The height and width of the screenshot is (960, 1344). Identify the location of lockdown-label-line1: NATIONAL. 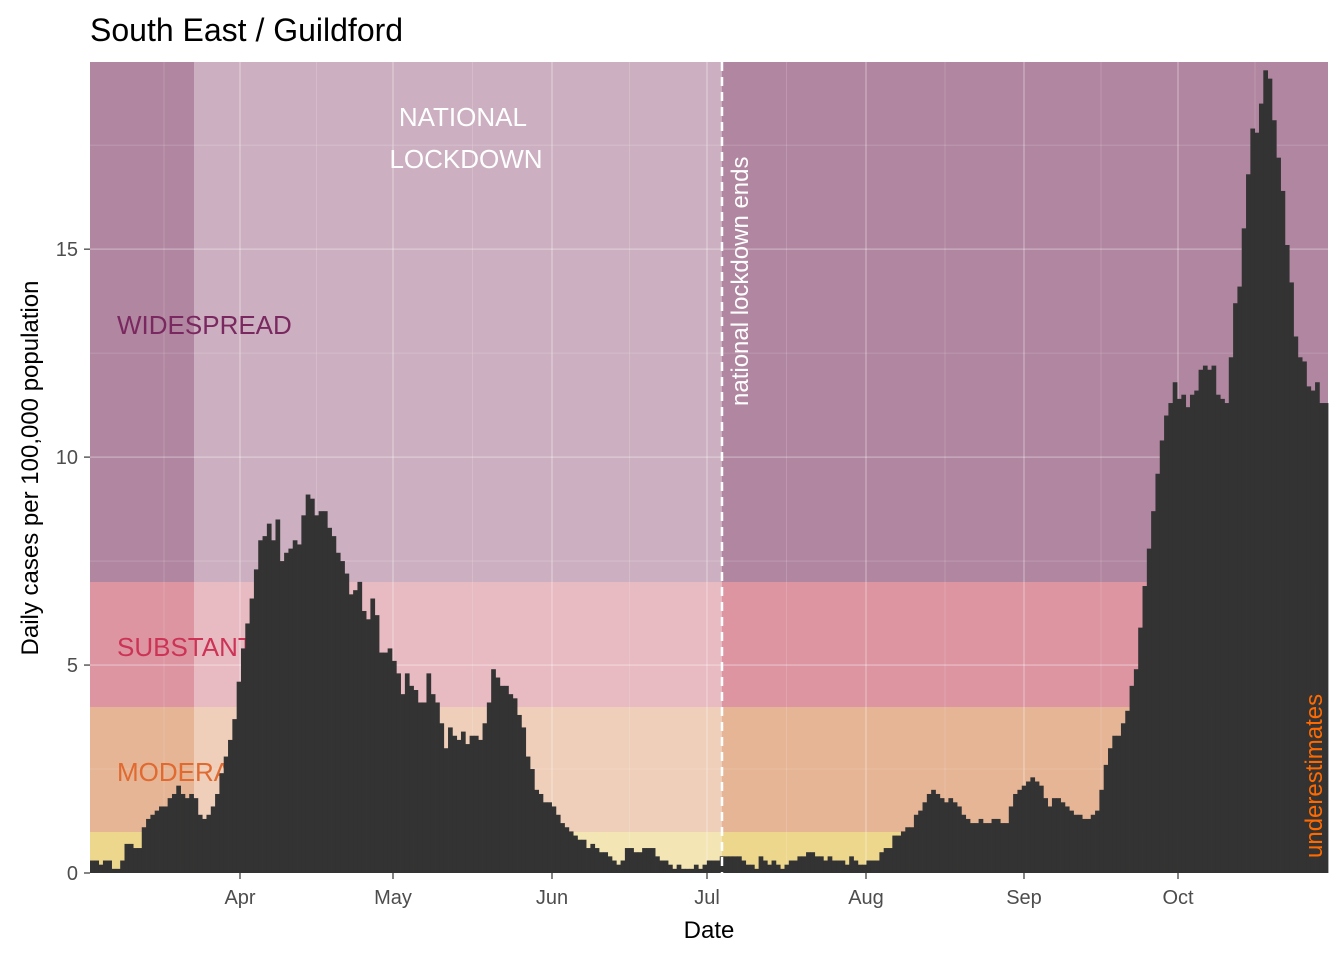
(463, 117).